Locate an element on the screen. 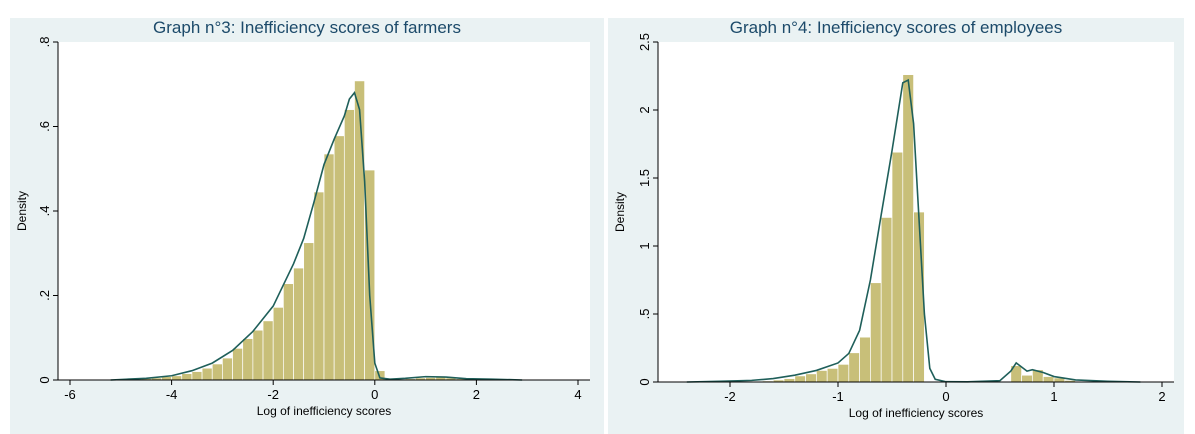 This screenshot has height=434, width=1195. y-tick-label: .4 is located at coordinates (44, 211).